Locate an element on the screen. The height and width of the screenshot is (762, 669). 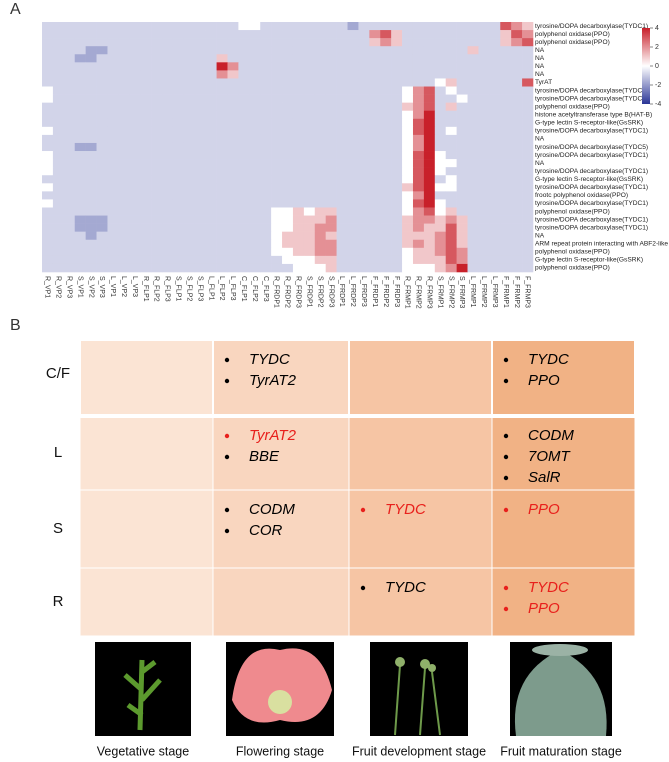
gene: TyrAT2 is located at coordinates (273, 380).